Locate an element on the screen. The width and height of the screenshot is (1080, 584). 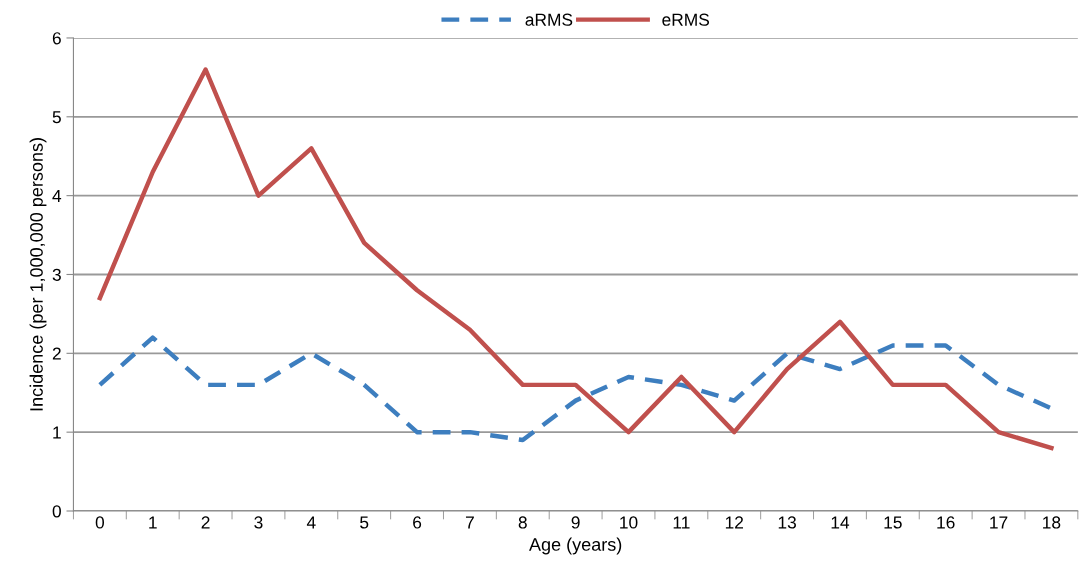
x-tick-label: 14 is located at coordinates (840, 522).